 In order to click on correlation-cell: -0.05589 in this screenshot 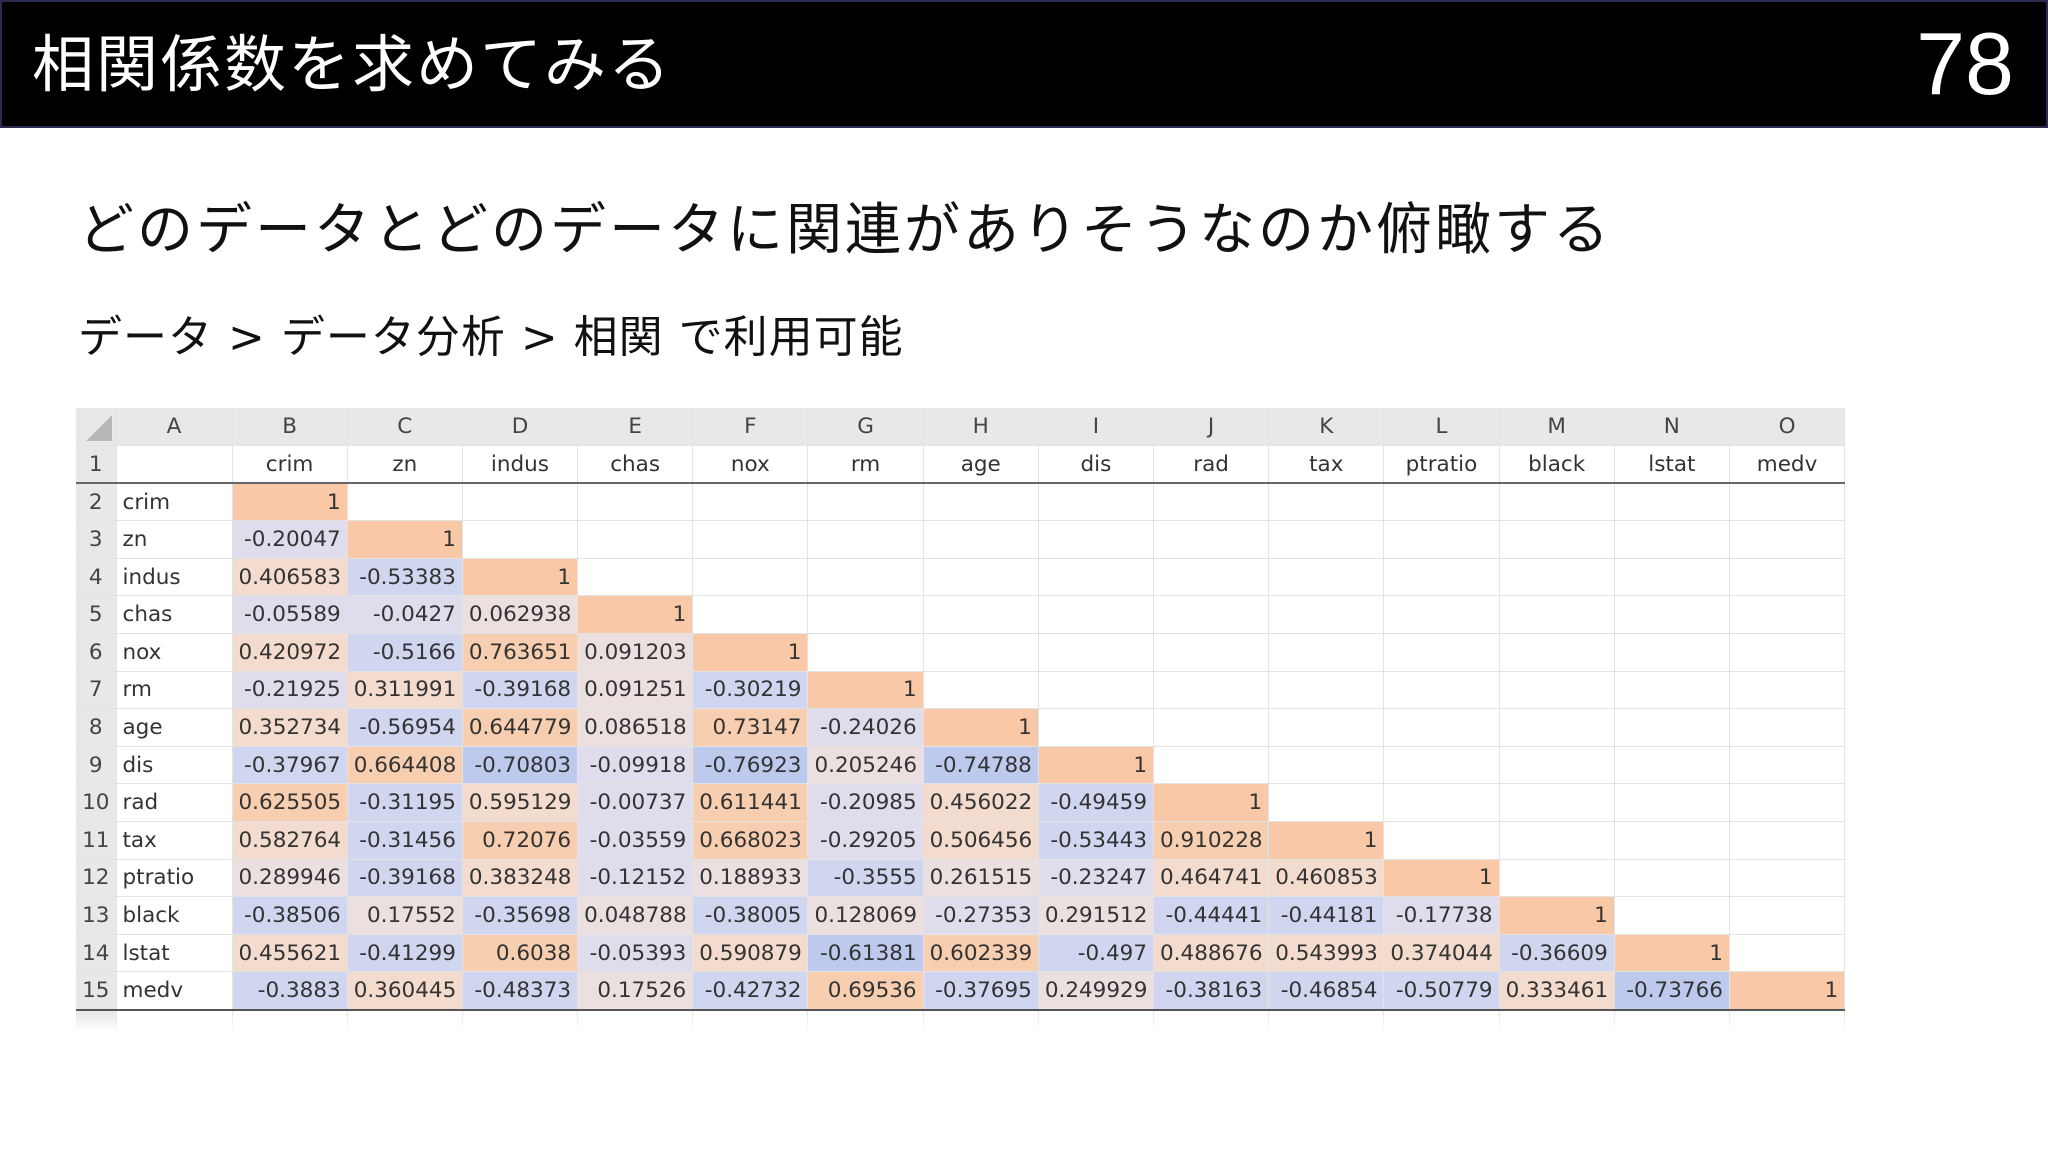, I will do `click(290, 615)`.